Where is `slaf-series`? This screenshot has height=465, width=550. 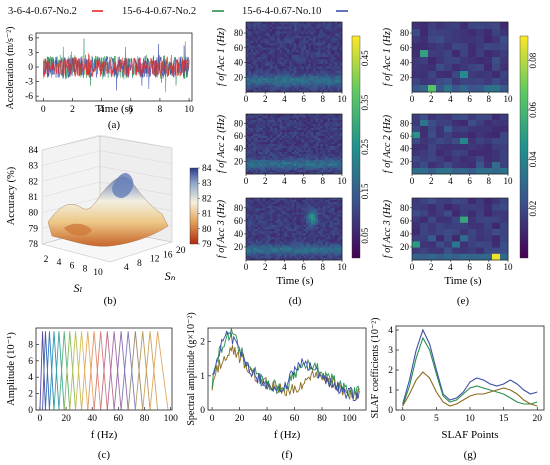 slaf-series is located at coordinates (470, 371).